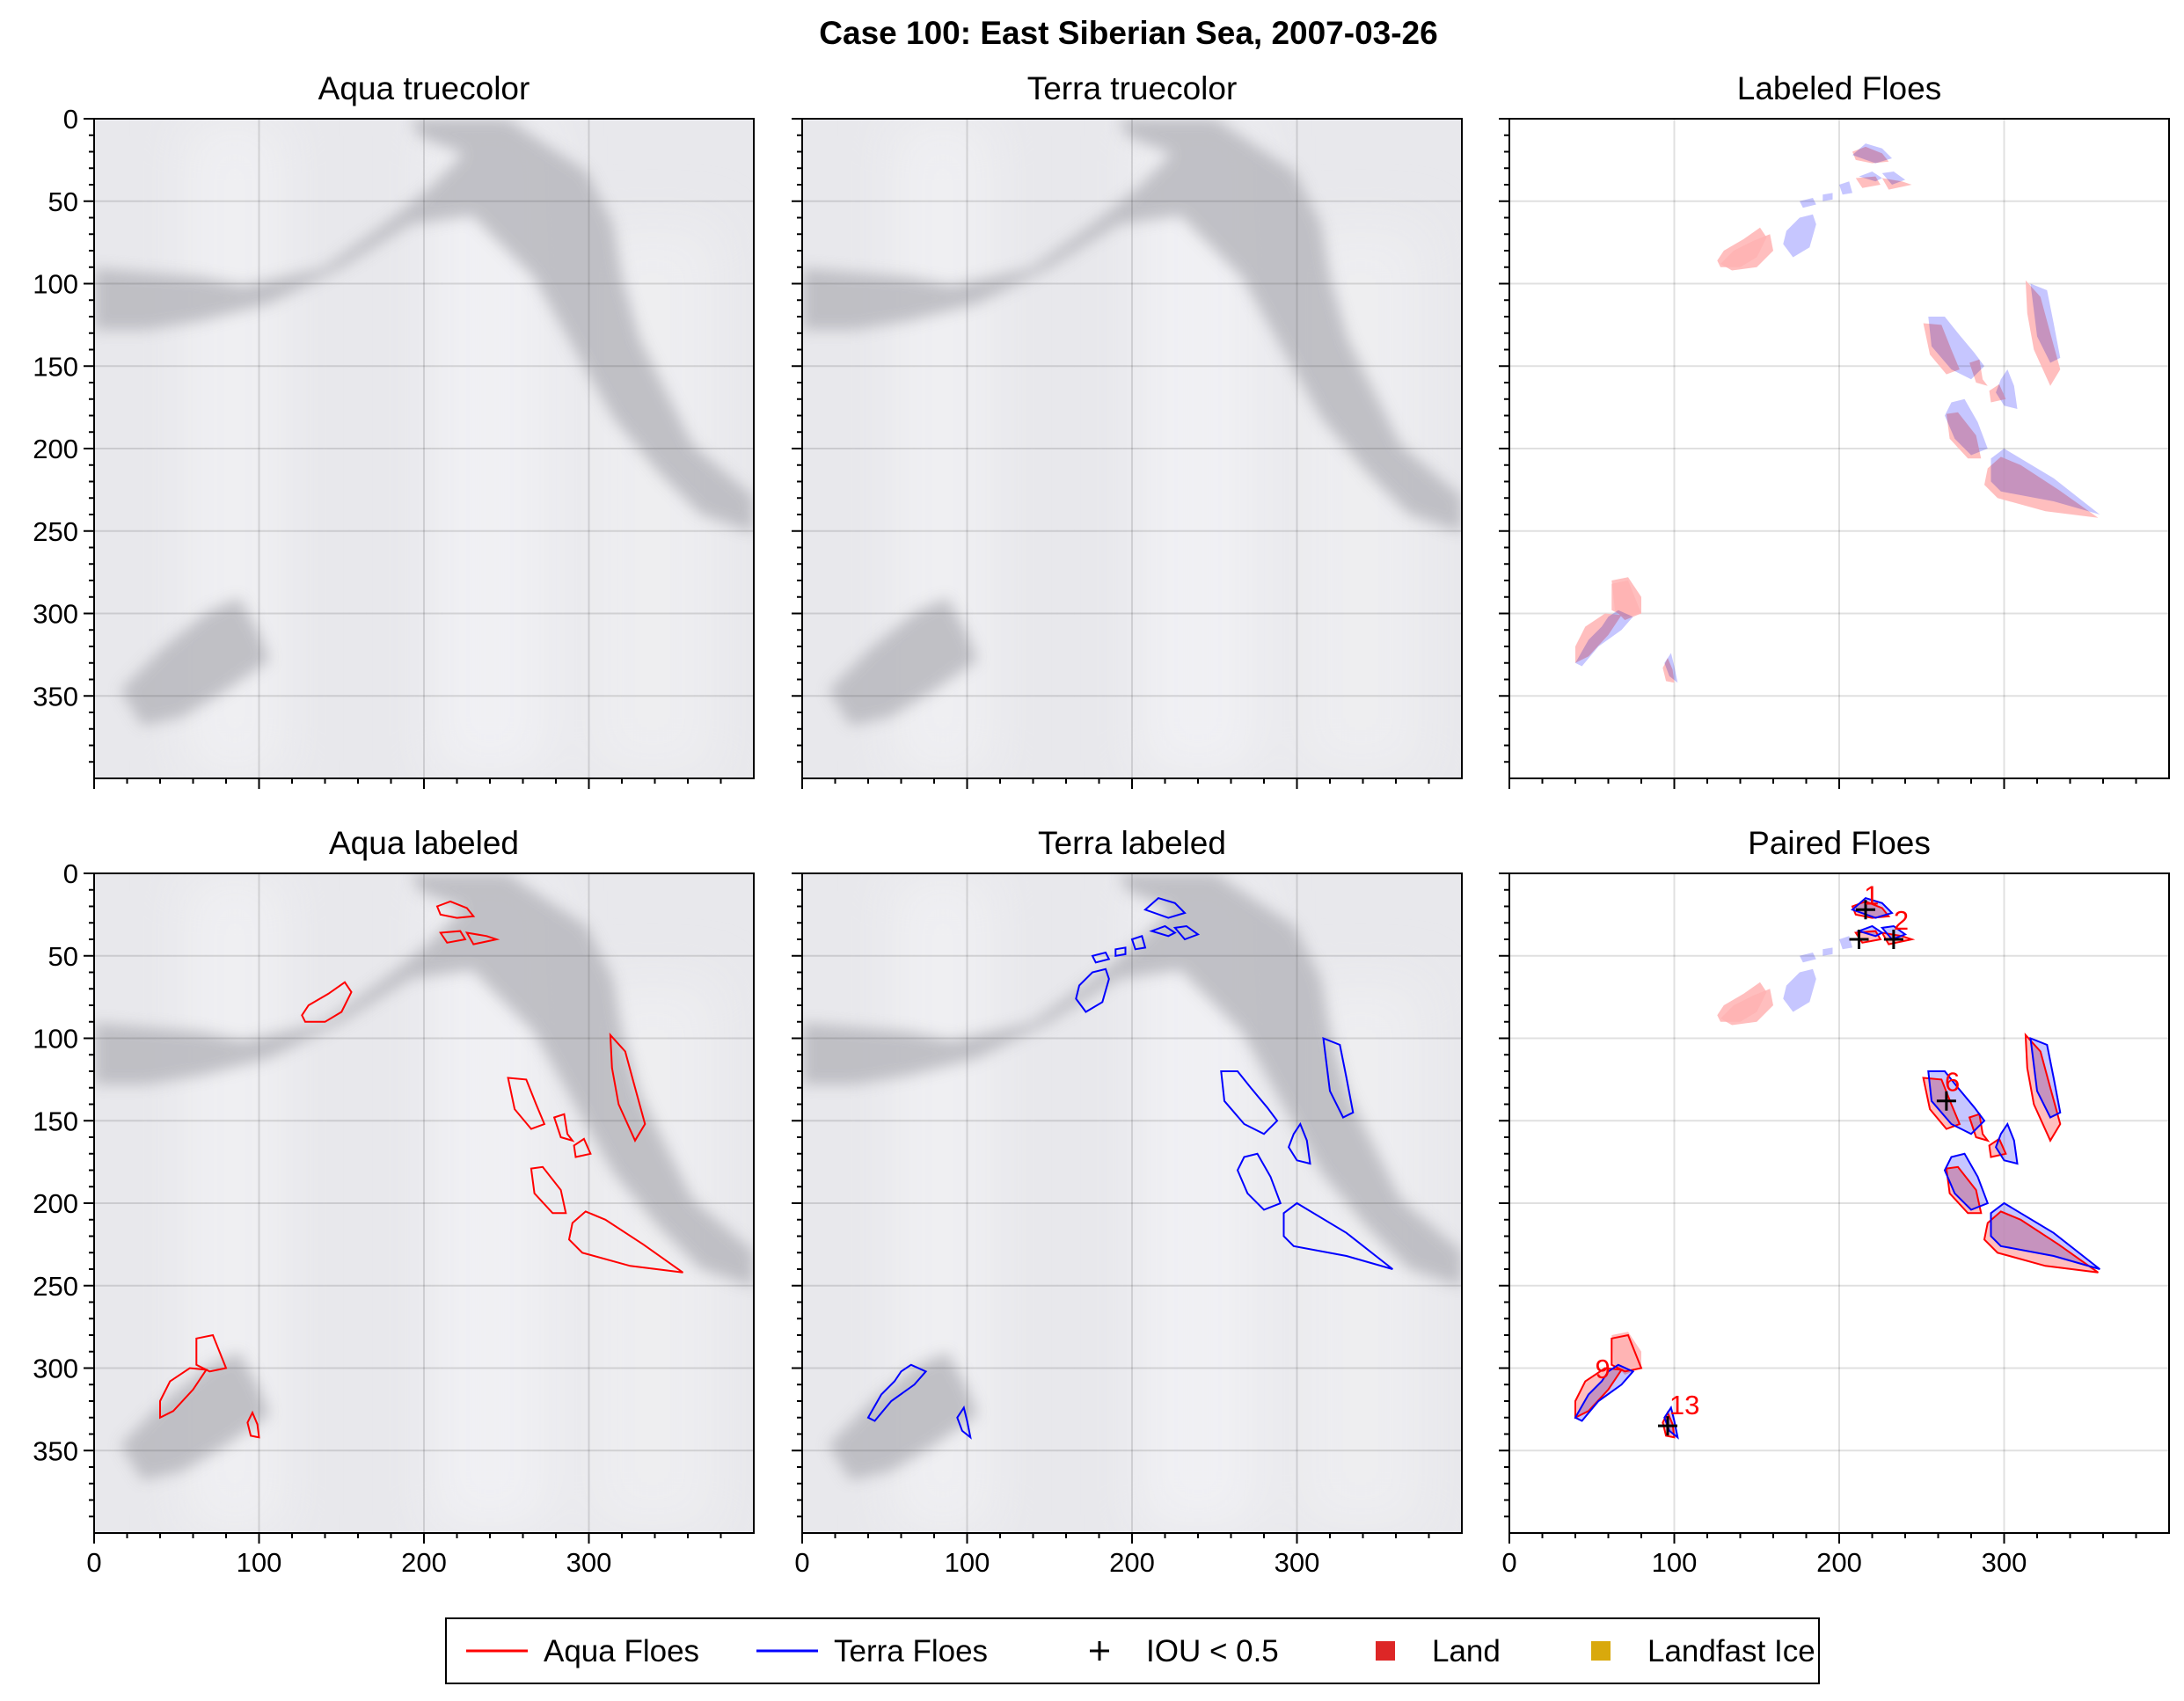  Describe the element at coordinates (377, 446) in the screenshot. I see `ticks: 0 50 100 150 200 250 300 350` at that location.